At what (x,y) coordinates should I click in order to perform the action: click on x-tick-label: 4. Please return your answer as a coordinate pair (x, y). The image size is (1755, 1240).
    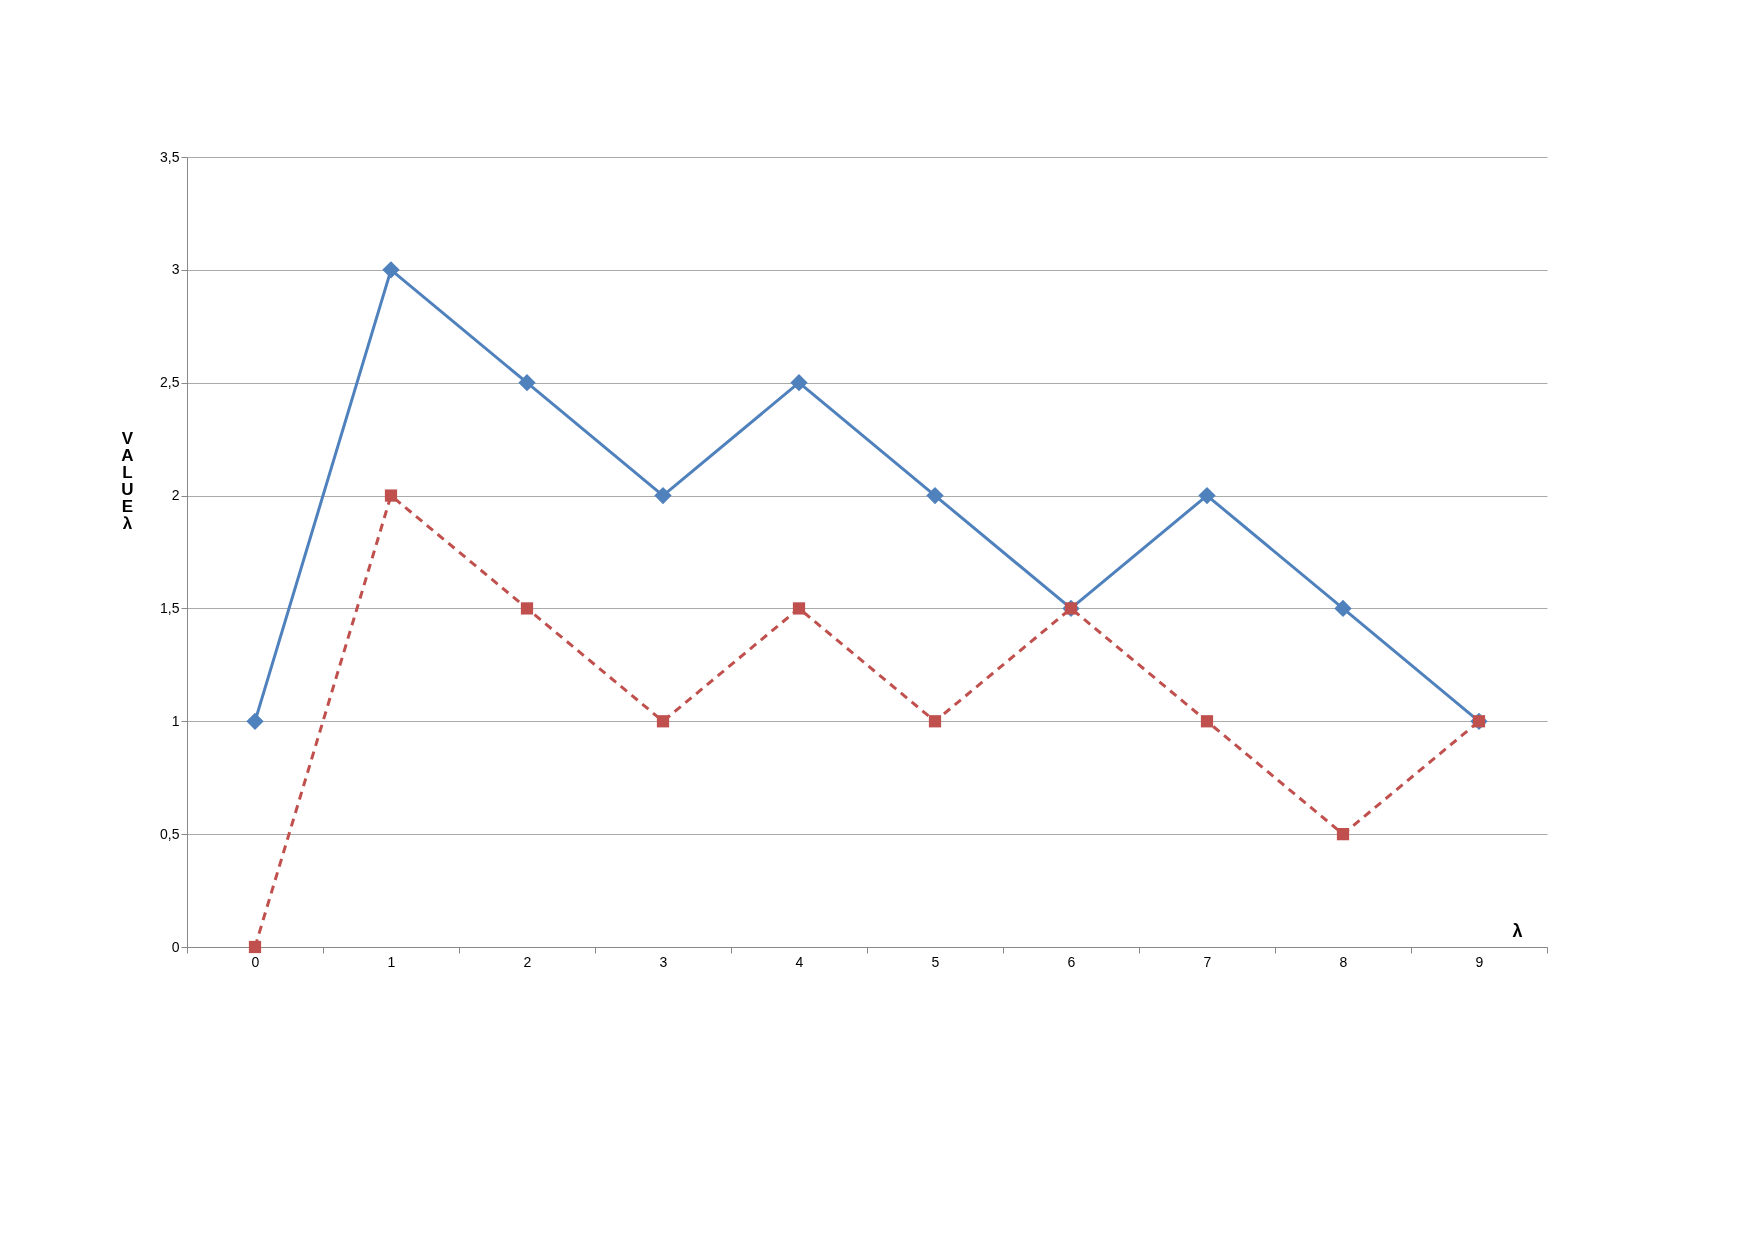
    Looking at the image, I should click on (799, 961).